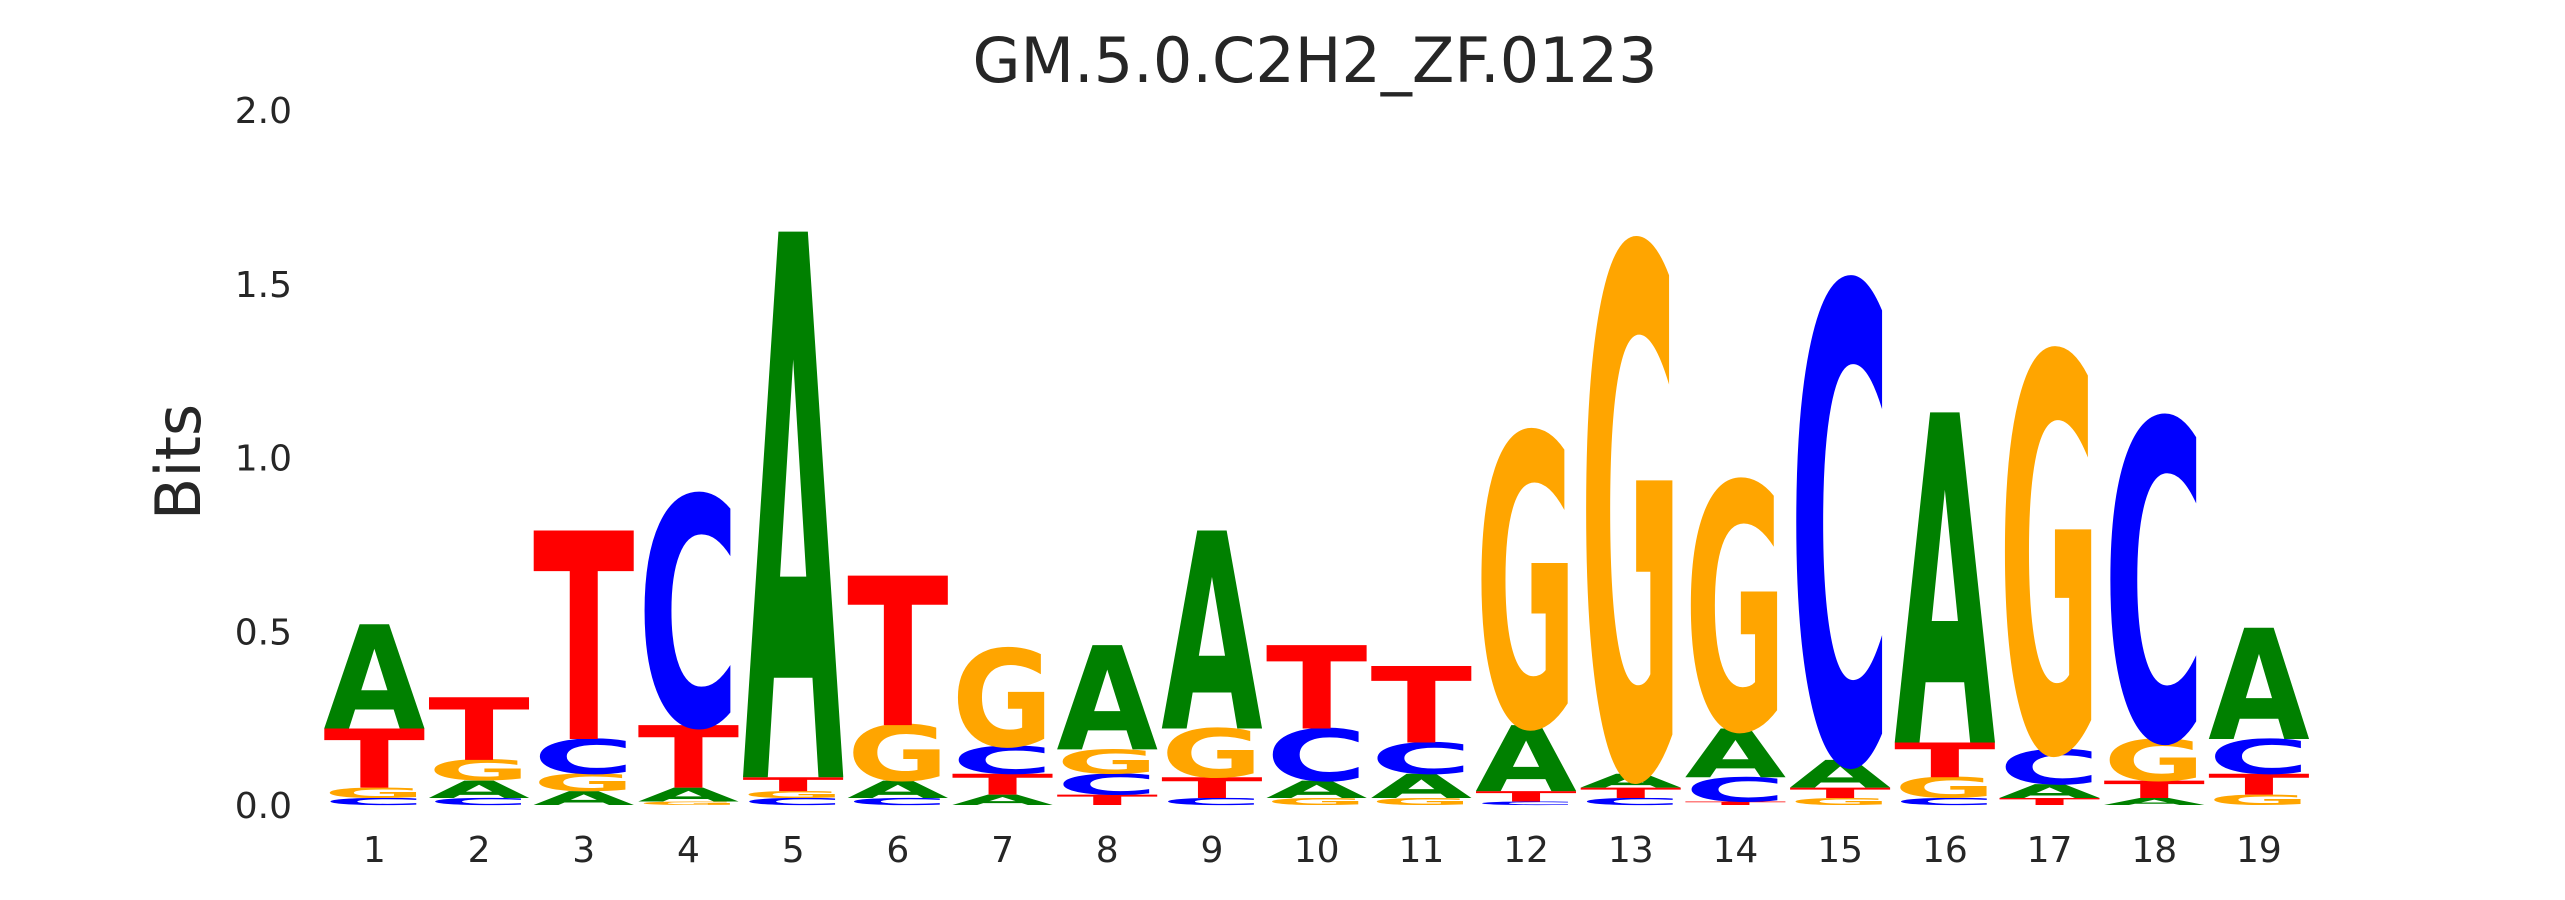 The height and width of the screenshot is (900, 2565). What do you see at coordinates (1211, 850) in the screenshot?
I see `x-tick-label: 9` at bounding box center [1211, 850].